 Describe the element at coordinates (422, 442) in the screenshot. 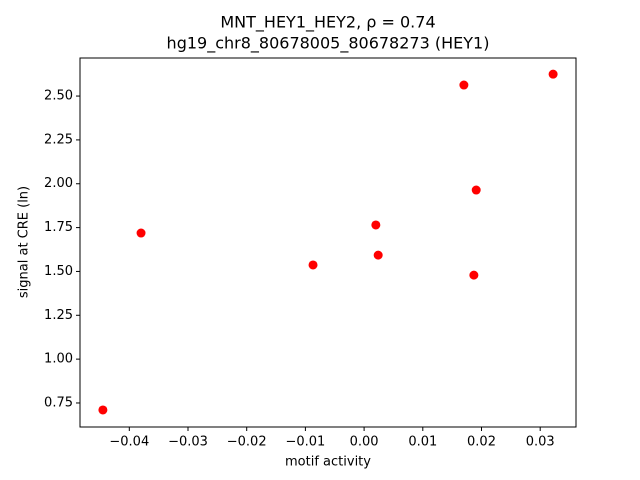

I see `x-tick-label: 0.01` at that location.